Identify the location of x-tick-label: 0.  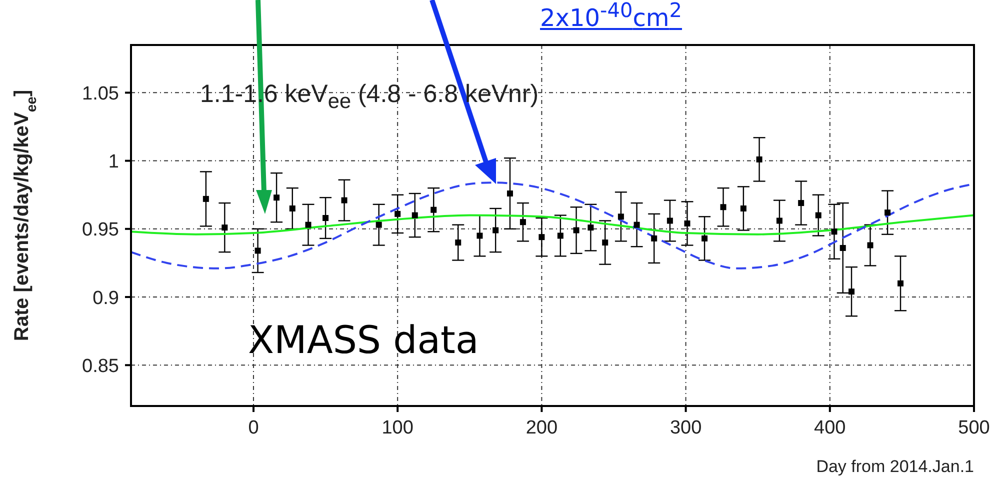
(253, 427).